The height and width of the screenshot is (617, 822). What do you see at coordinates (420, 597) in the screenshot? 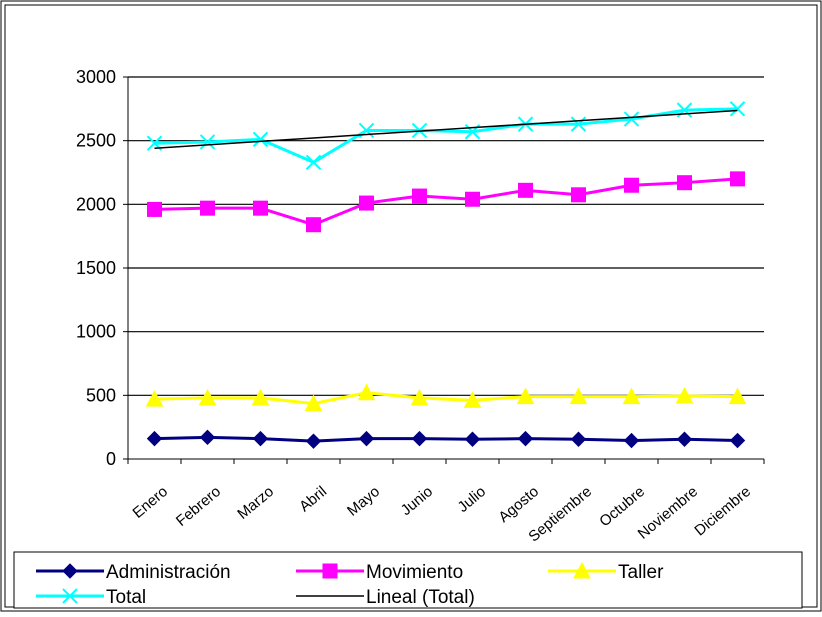
I see `legend-label: Lineal (Total)` at bounding box center [420, 597].